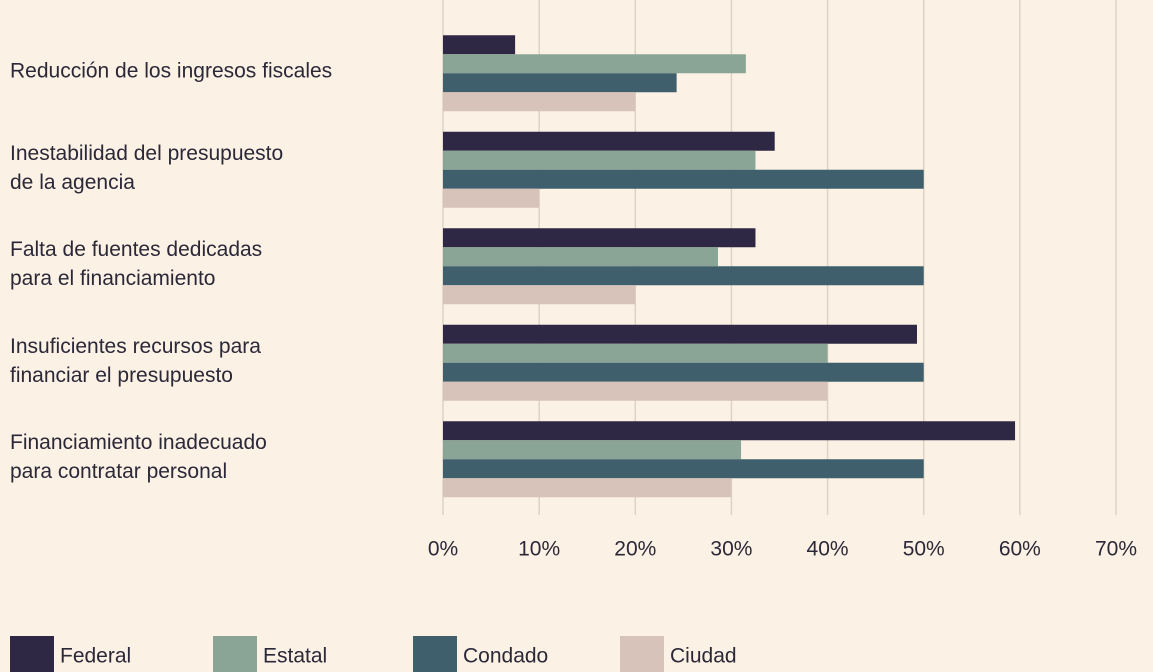 The width and height of the screenshot is (1153, 672). I want to click on x-tick-label: 40%, so click(828, 549).